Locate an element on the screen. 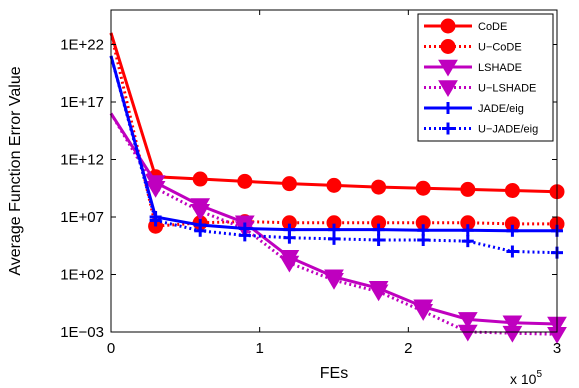  x-axis-multiplier: x 105 is located at coordinates (526, 378).